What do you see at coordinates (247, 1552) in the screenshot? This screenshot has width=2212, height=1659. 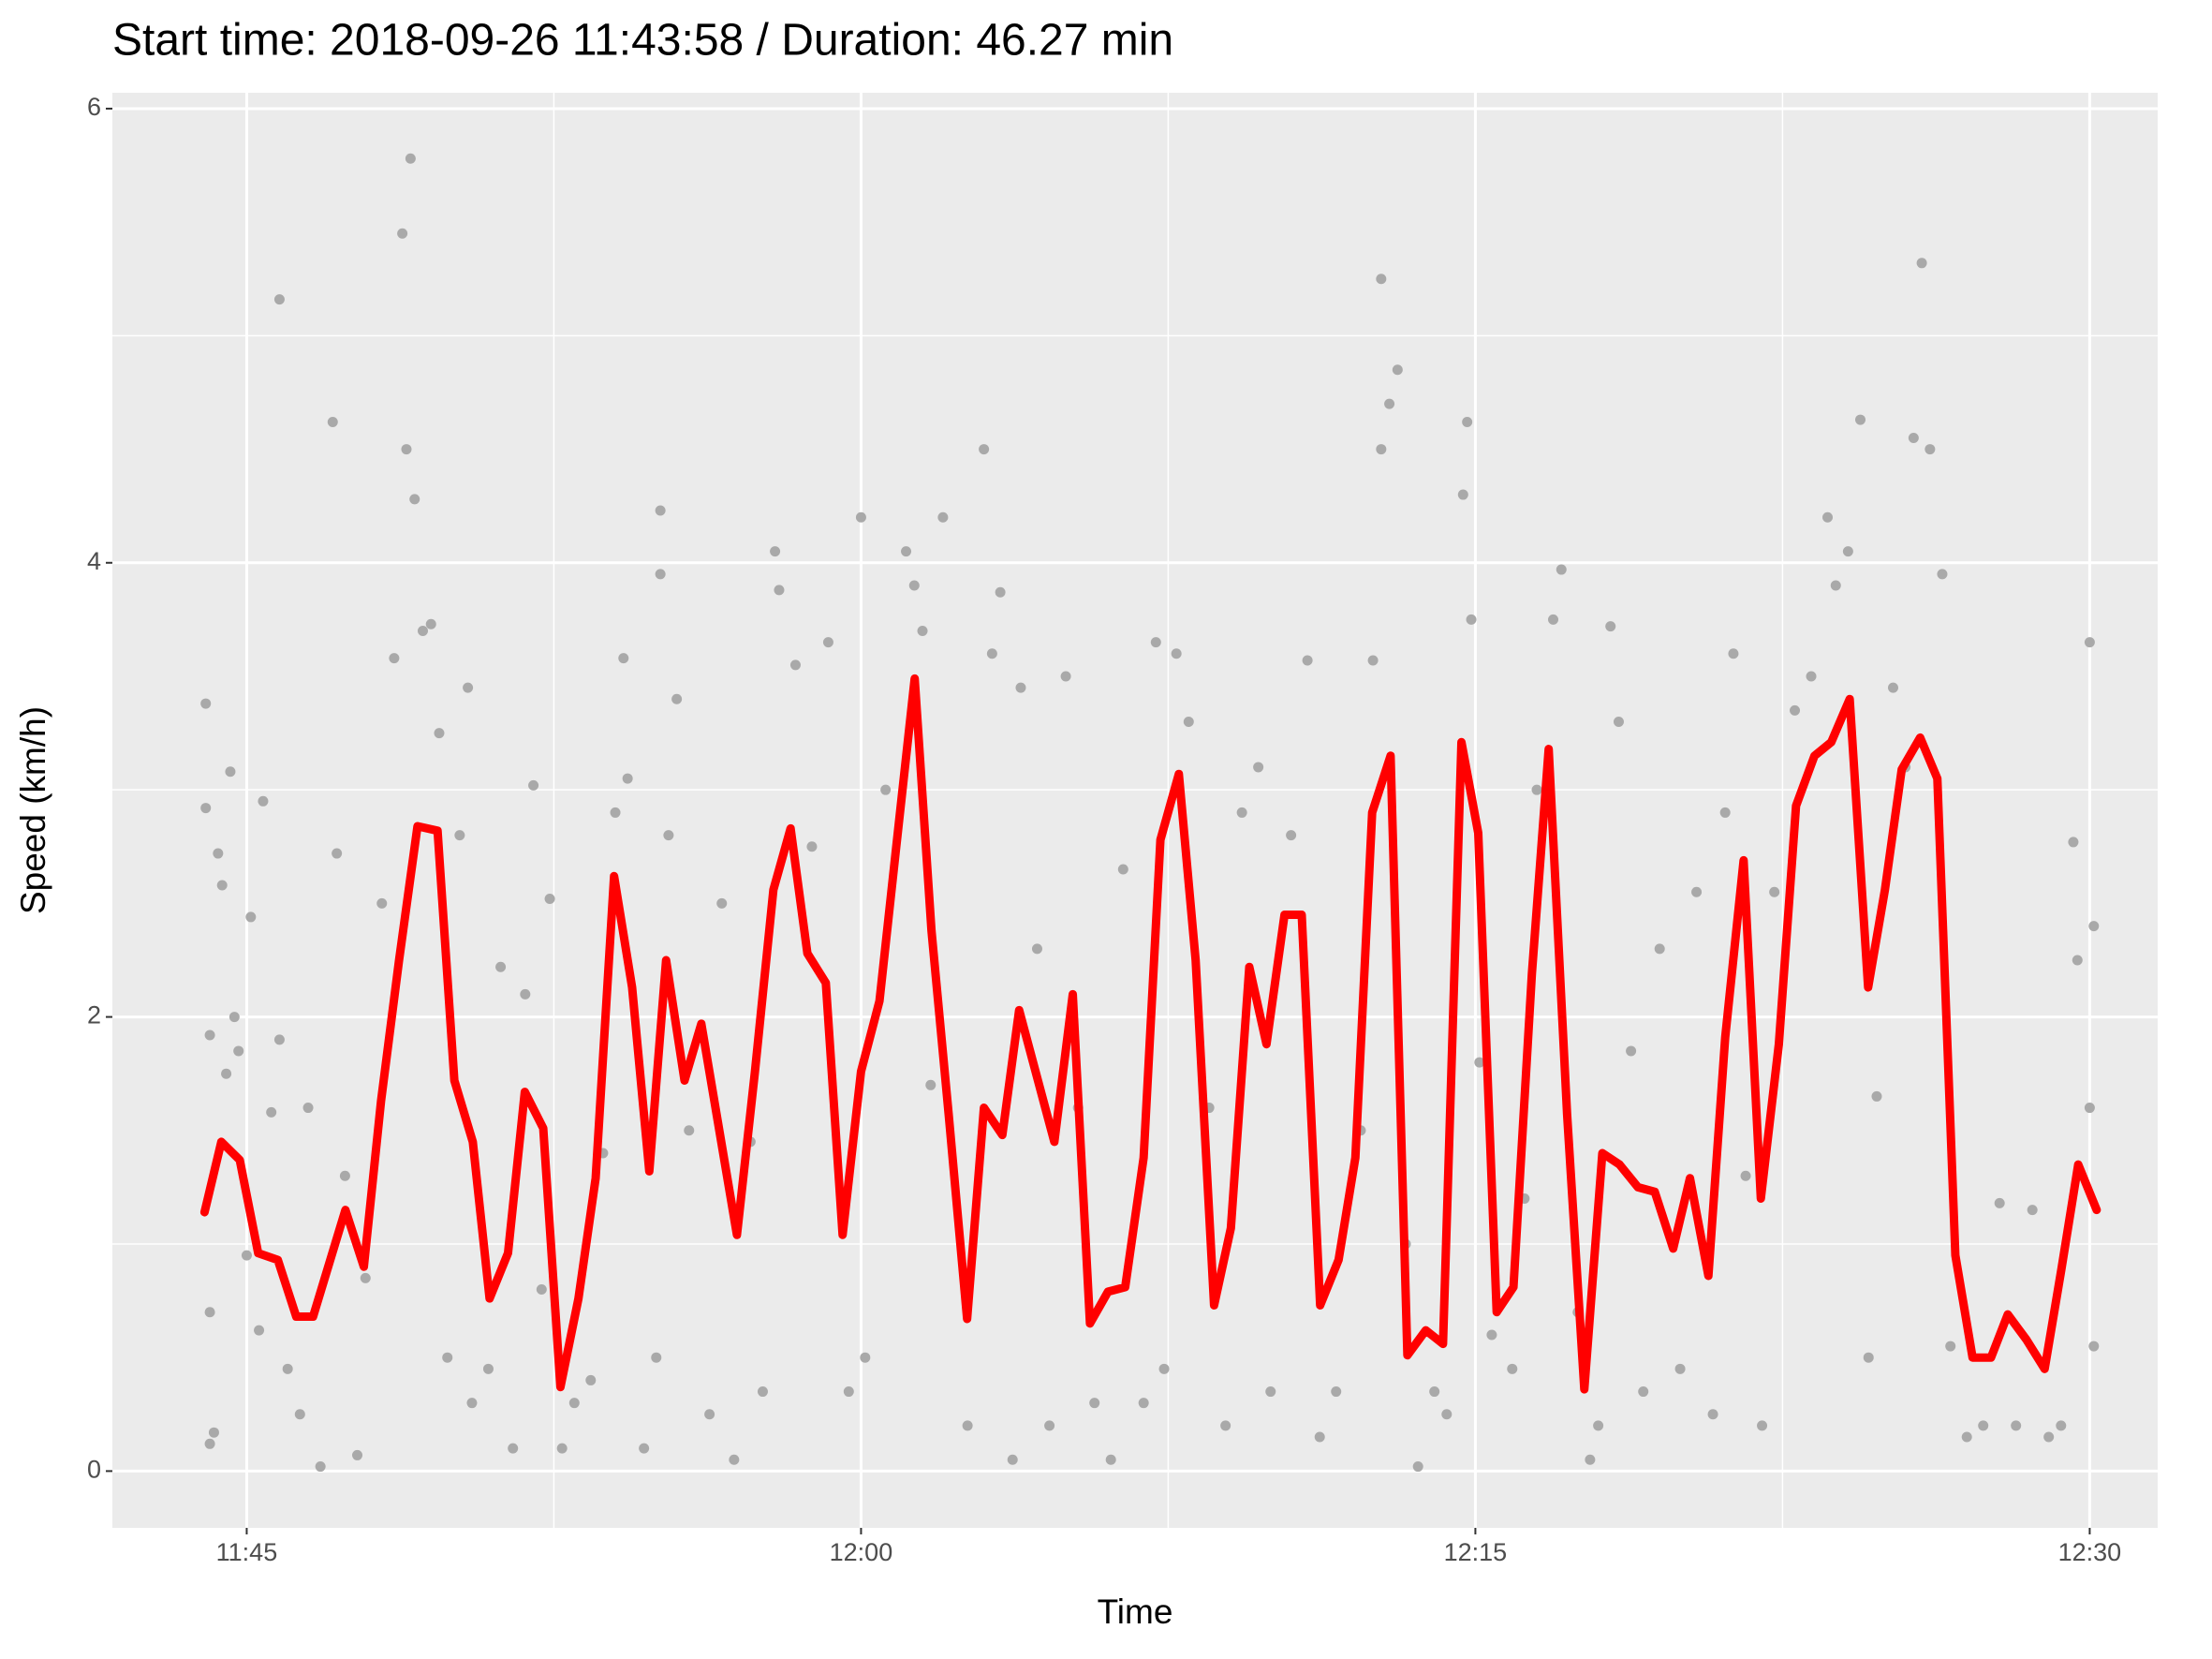 I see `x-tick-label: 11:45` at bounding box center [247, 1552].